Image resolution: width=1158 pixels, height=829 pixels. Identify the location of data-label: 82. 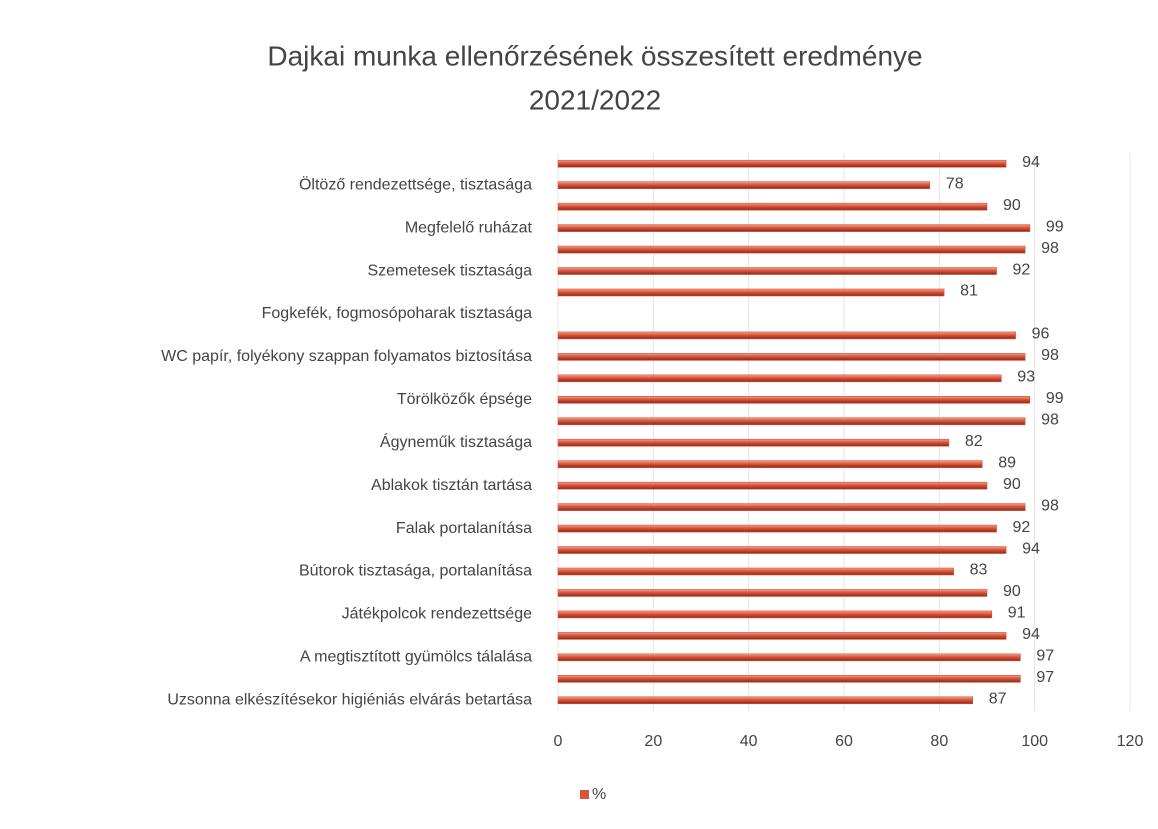
(974, 441).